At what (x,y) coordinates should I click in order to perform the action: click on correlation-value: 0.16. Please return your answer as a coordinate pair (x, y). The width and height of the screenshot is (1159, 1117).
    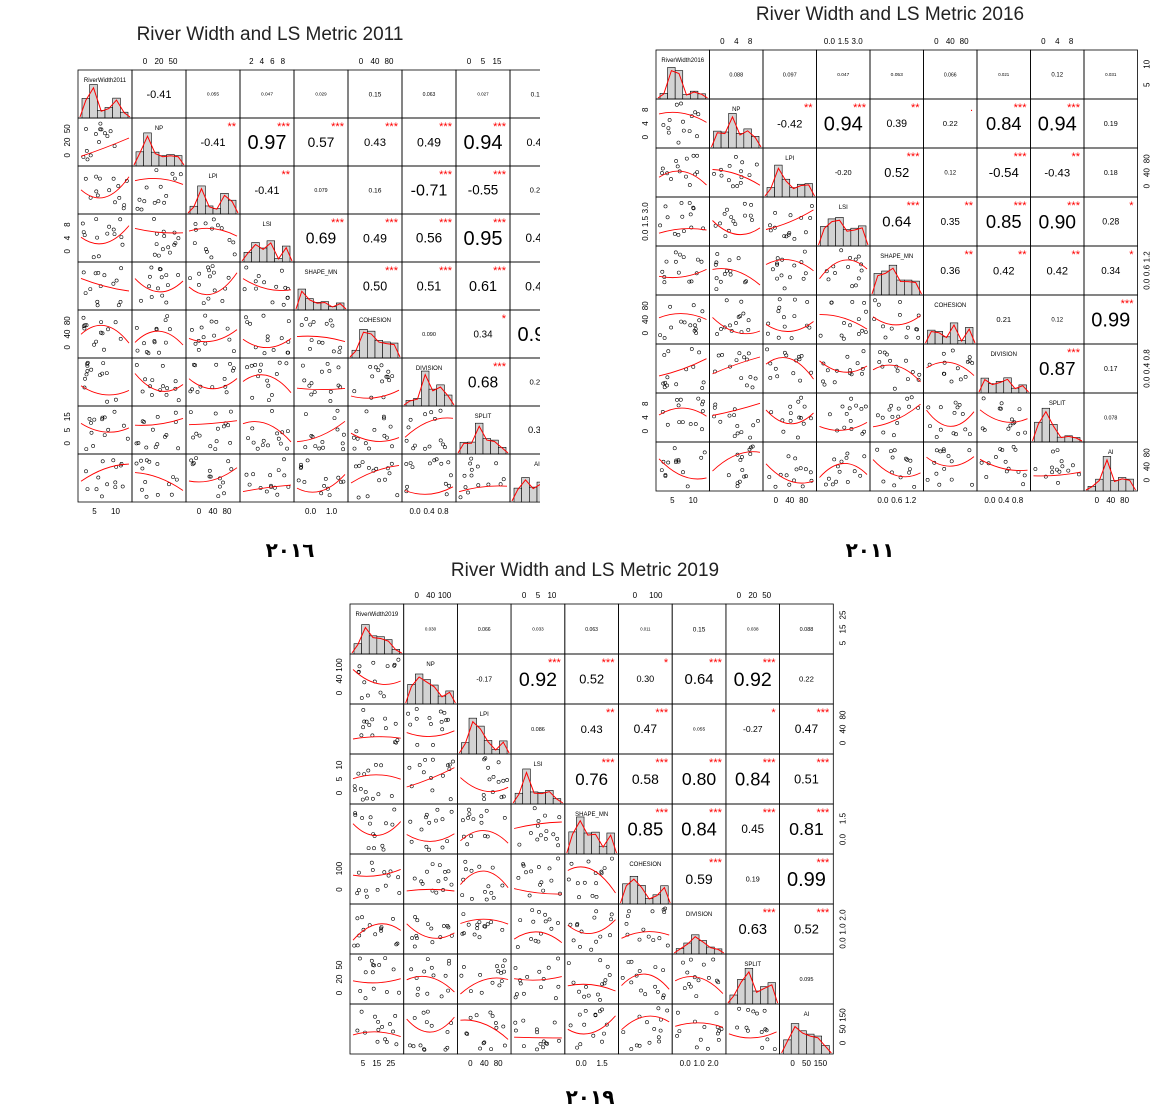
    Looking at the image, I should click on (374, 190).